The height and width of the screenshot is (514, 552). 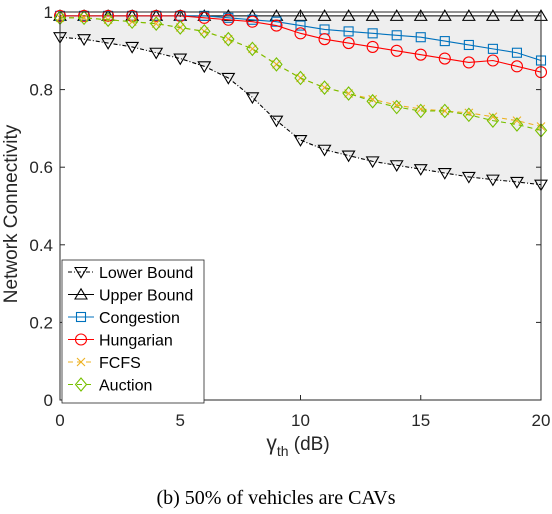 What do you see at coordinates (59, 420) in the screenshot?
I see `x-tick-label: 0` at bounding box center [59, 420].